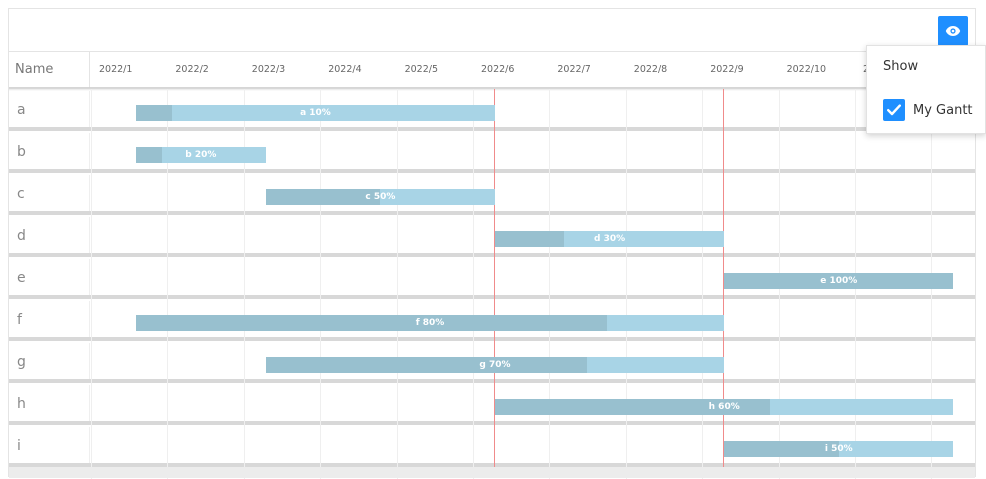 This screenshot has width=986, height=479. Describe the element at coordinates (49, 319) in the screenshot. I see `task-name: f` at that location.